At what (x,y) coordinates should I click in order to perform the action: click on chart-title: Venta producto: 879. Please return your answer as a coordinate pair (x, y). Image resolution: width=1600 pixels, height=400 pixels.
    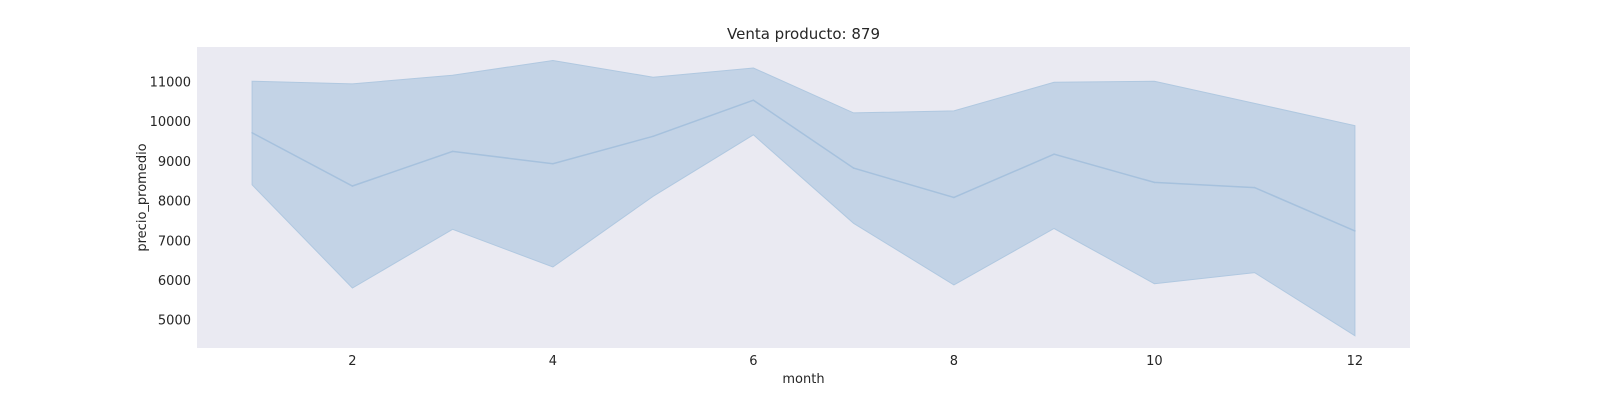
    Looking at the image, I should click on (803, 34).